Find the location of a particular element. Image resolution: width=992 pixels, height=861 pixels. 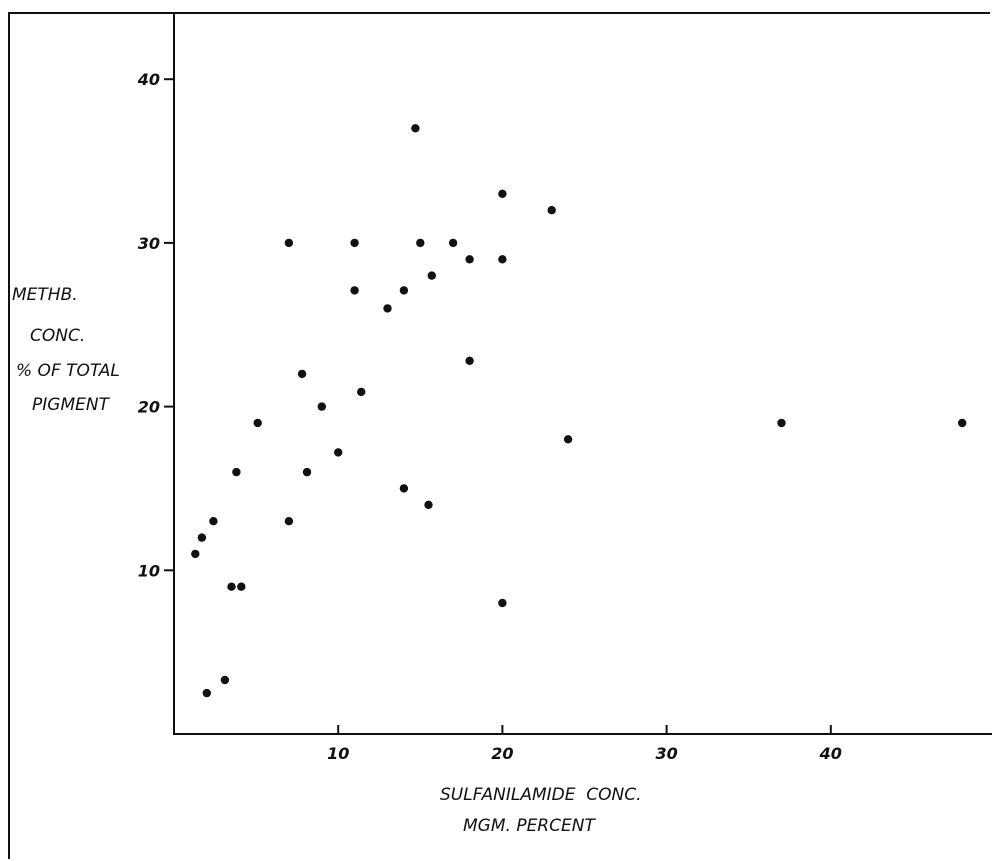

x-axis-title-line-1: SULFANILAMIDE CONC. is located at coordinates (541, 795).